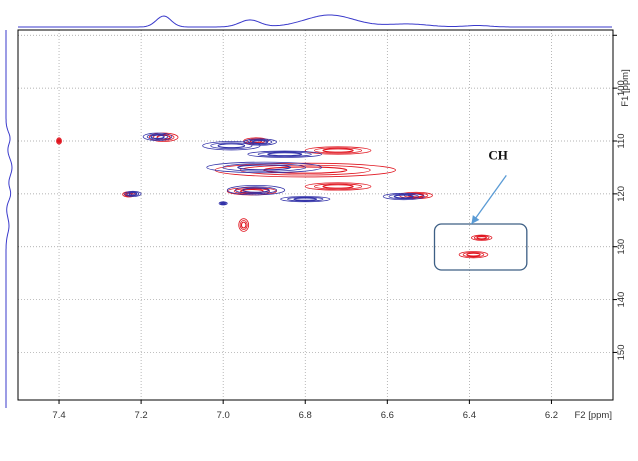 The image size is (638, 461). I want to click on y-tick-label: 150, so click(621, 352).